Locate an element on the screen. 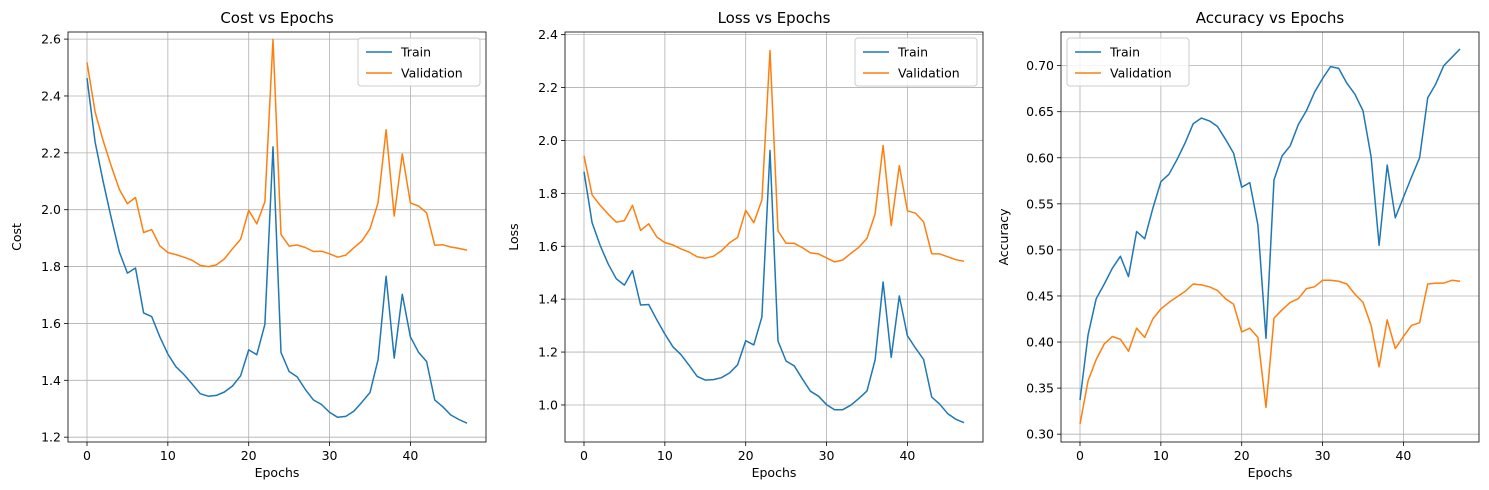 This screenshot has height=490, width=1489. chart-title: Cost vs Epochs is located at coordinates (277, 18).